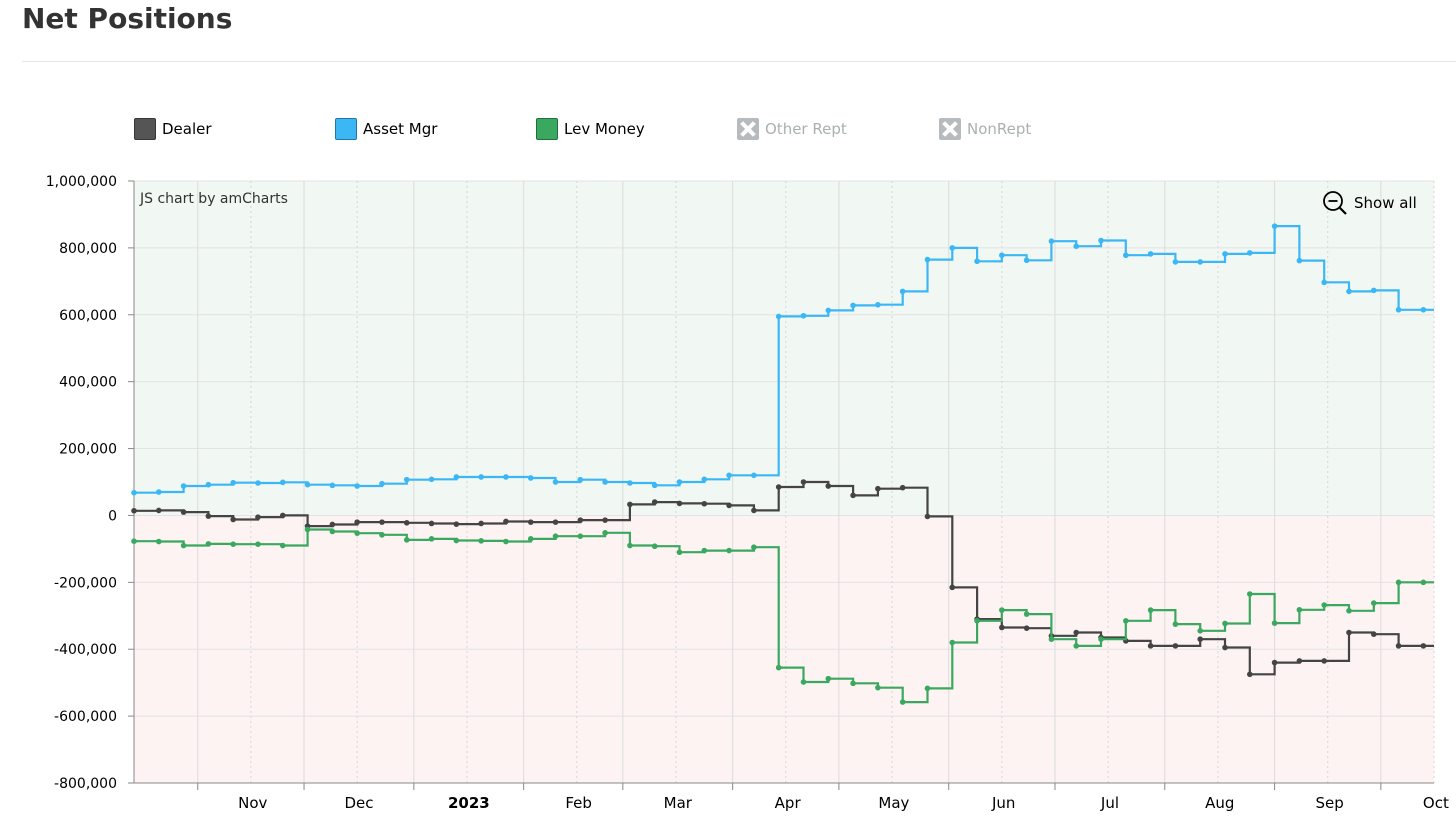 This screenshot has width=1456, height=819. What do you see at coordinates (88, 316) in the screenshot?
I see `y-tick-label: 600,000` at bounding box center [88, 316].